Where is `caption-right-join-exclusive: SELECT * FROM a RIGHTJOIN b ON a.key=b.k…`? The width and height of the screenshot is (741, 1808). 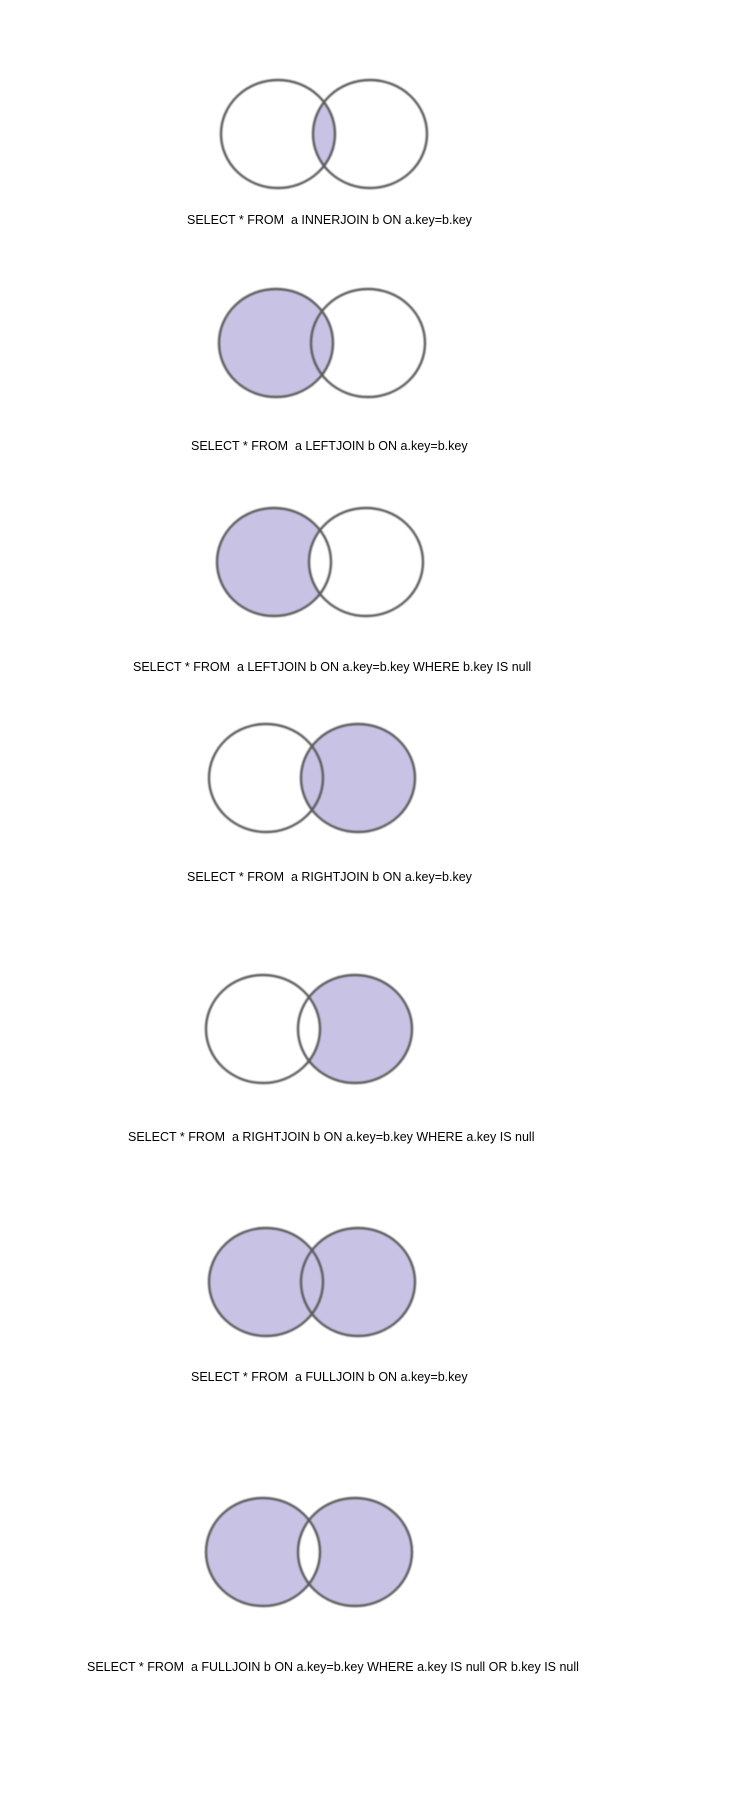 caption-right-join-exclusive: SELECT * FROM a RIGHTJOIN b ON a.key=b.k… is located at coordinates (331, 1137).